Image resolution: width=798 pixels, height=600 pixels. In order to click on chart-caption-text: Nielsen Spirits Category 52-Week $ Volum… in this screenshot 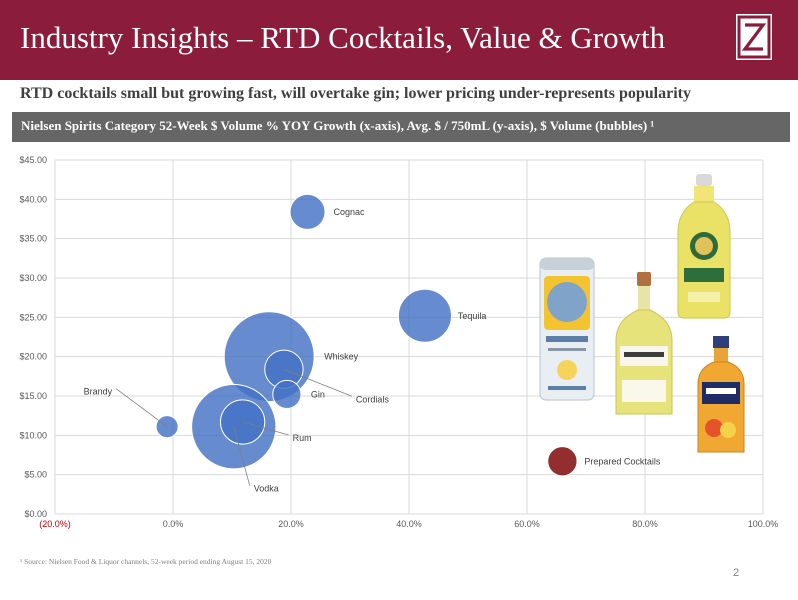, I will do `click(338, 125)`.